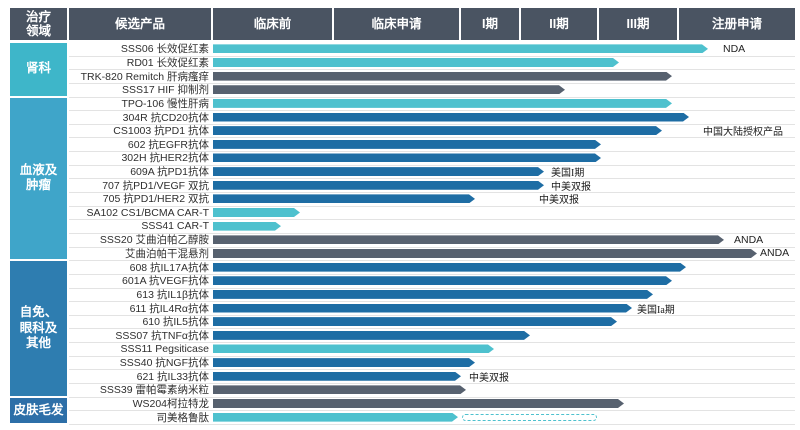 This screenshot has width=800, height=430. What do you see at coordinates (169, 308) in the screenshot?
I see `product-label: 611 抗IL4Rα抗体` at bounding box center [169, 308].